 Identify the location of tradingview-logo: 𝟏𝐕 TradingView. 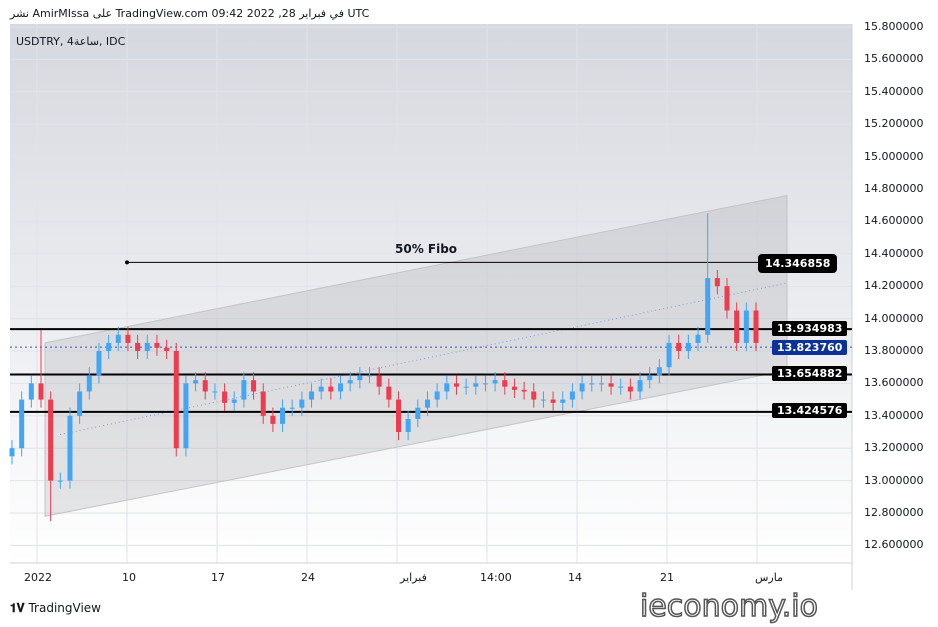
(55, 608).